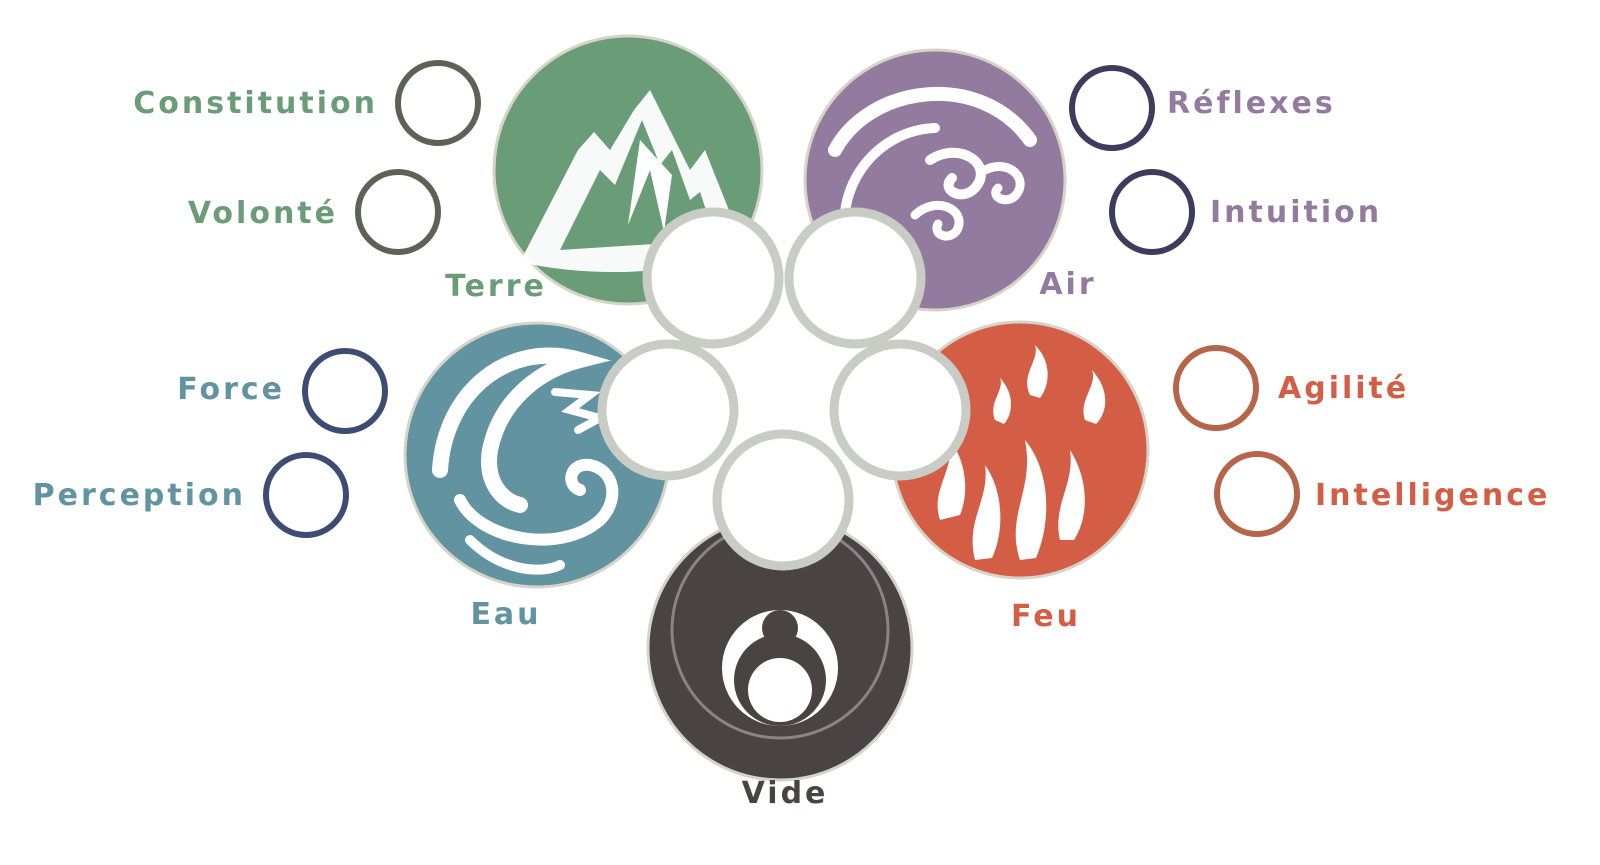 Image resolution: width=1600 pixels, height=865 pixels. What do you see at coordinates (1112, 108) in the screenshot?
I see `reflexes-ring` at bounding box center [1112, 108].